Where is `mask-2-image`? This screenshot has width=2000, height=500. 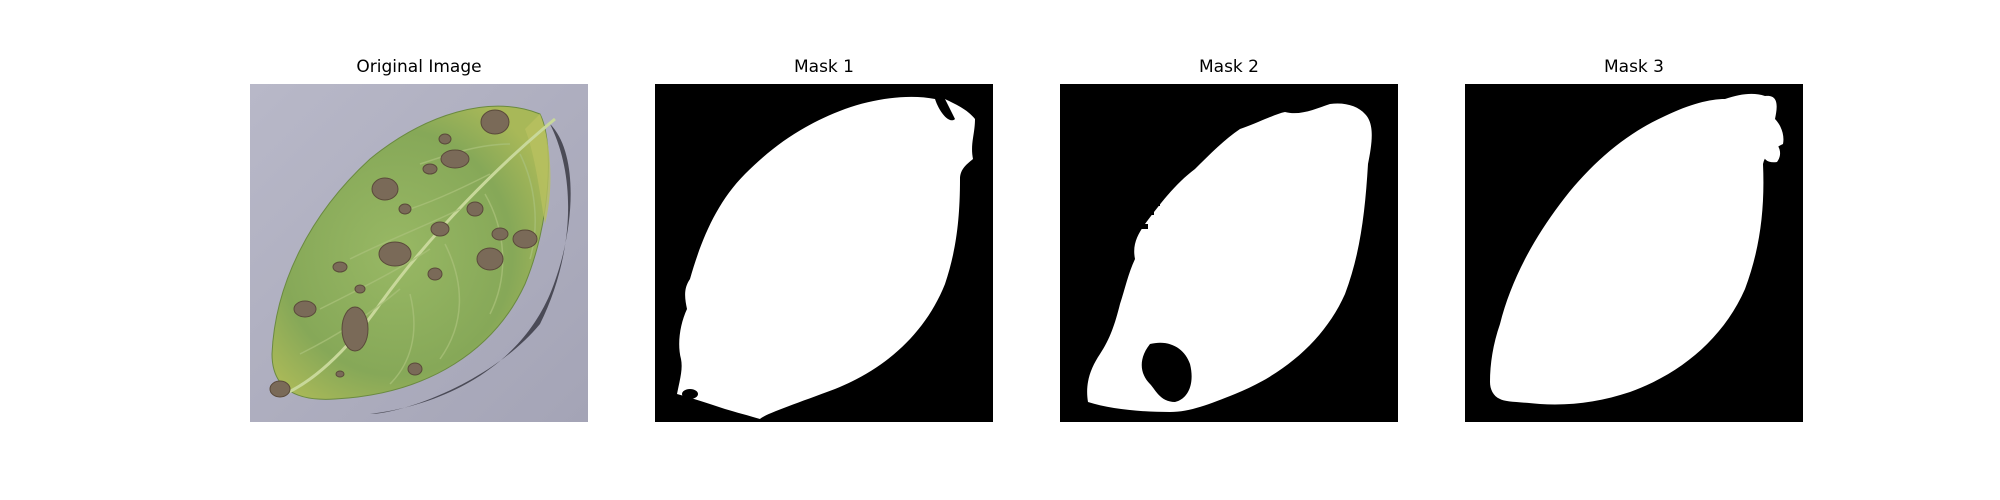
mask-2-image is located at coordinates (1229, 253).